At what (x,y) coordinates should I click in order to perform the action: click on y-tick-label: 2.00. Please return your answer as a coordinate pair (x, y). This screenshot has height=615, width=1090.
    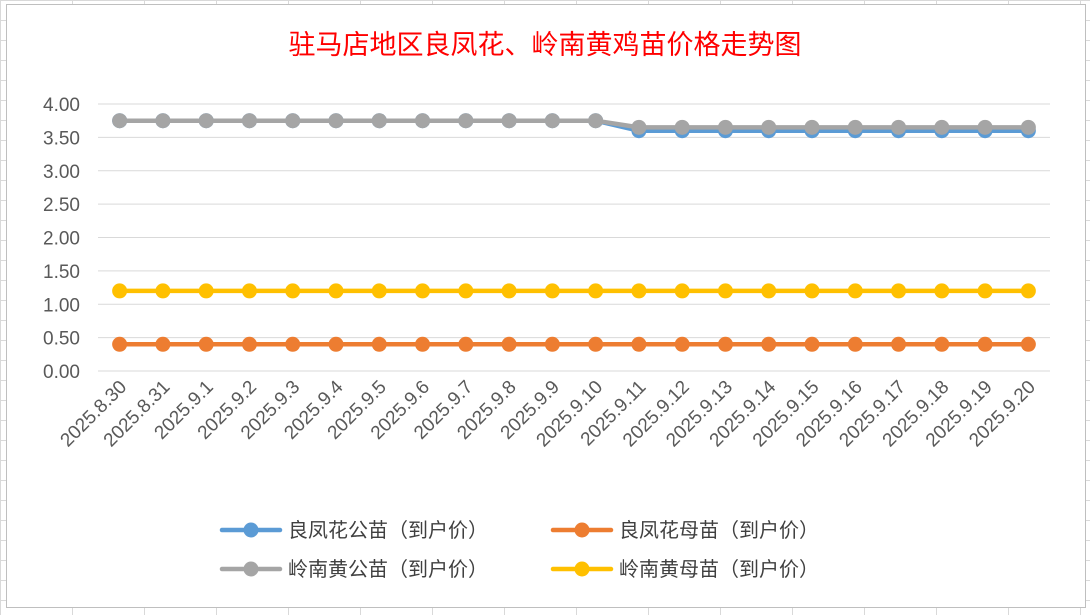
    Looking at the image, I should click on (61, 239).